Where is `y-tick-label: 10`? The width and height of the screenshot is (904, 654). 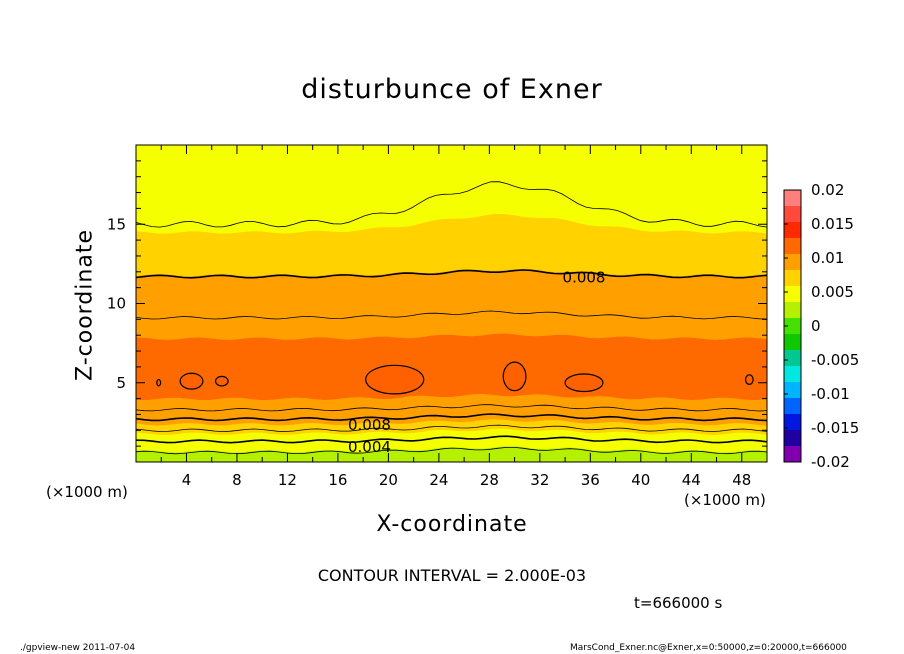
y-tick-label: 10 is located at coordinates (116, 304).